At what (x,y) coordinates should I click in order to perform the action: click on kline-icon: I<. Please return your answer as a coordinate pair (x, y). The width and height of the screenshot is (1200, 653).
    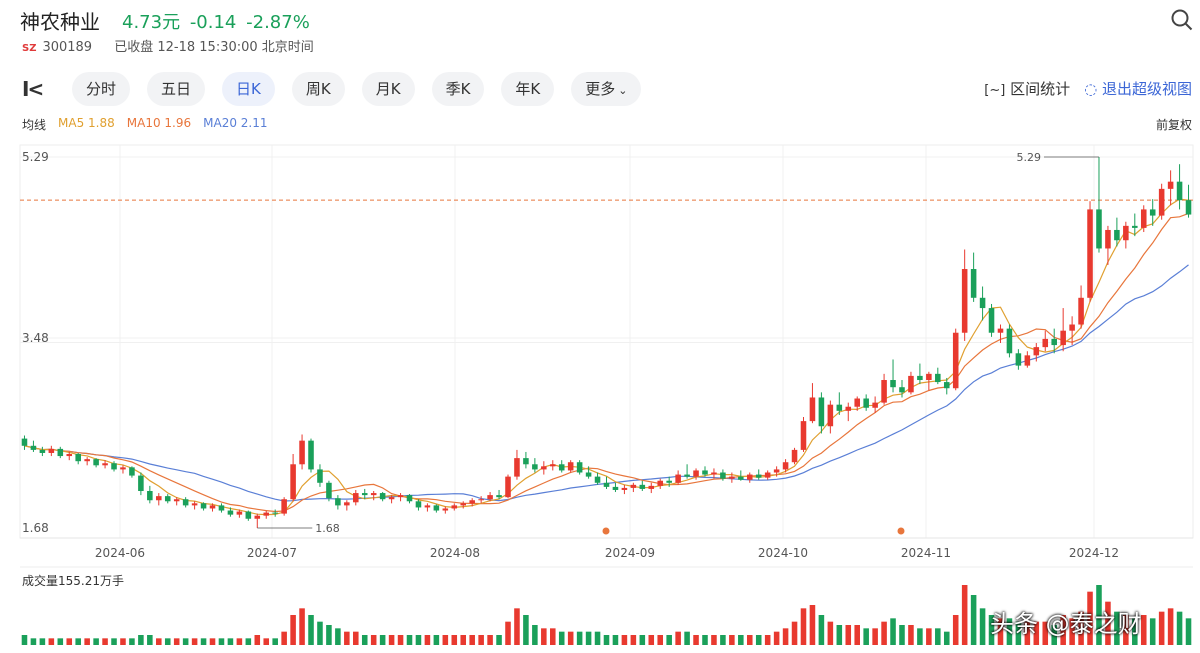
    Looking at the image, I should click on (33, 89).